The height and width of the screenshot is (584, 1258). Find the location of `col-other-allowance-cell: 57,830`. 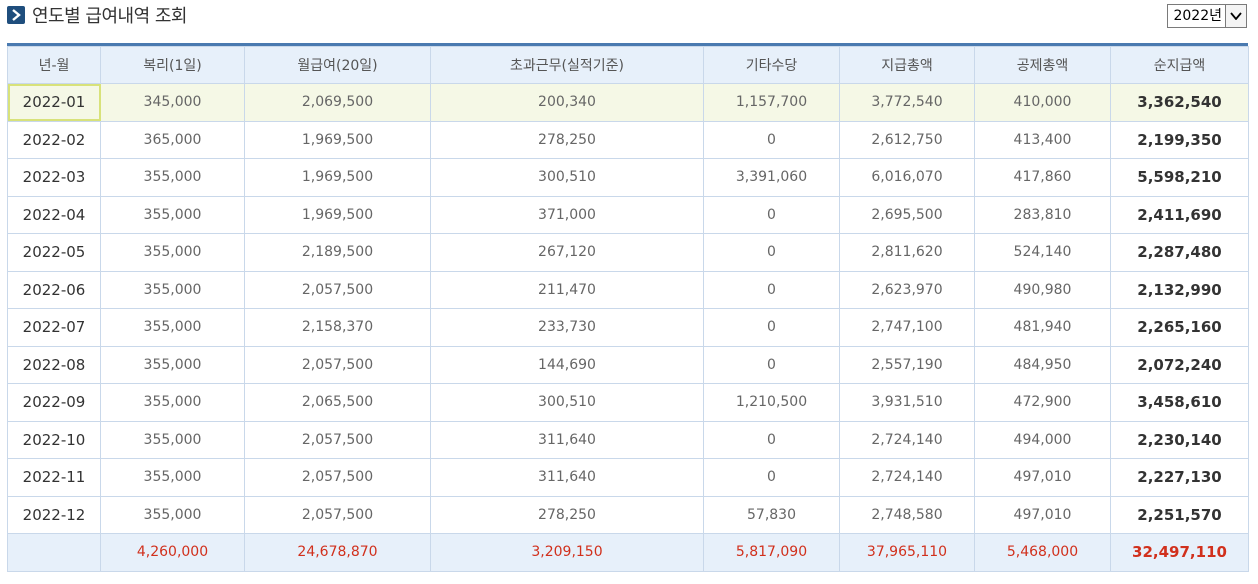

col-other-allowance-cell: 57,830 is located at coordinates (771, 514).